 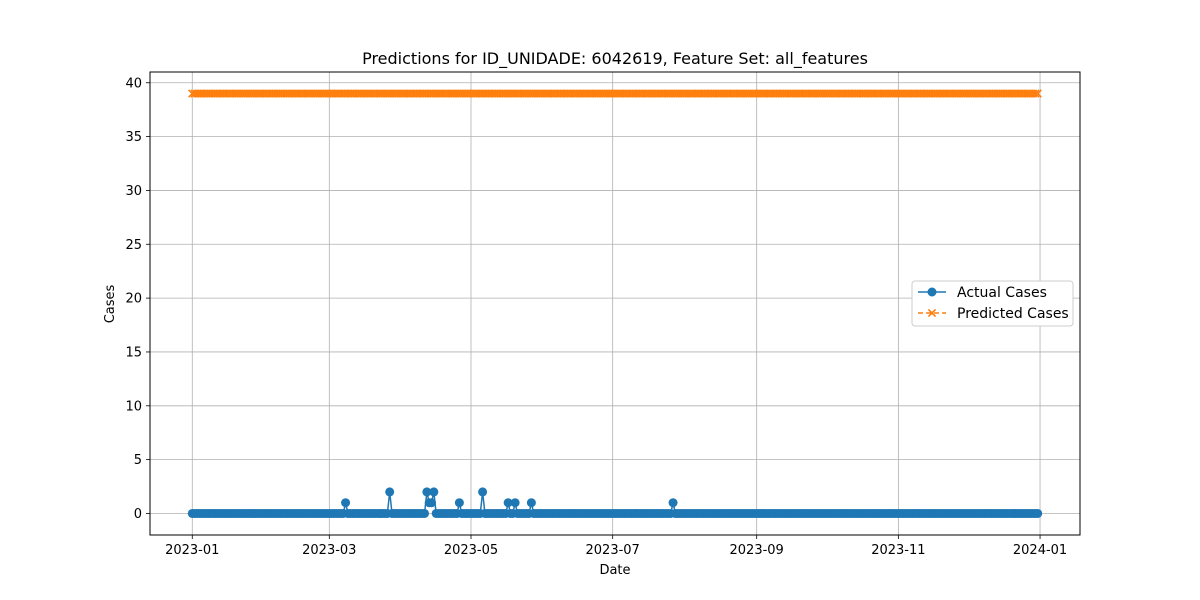 I want to click on y-tick-label: 35, so click(x=133, y=137).